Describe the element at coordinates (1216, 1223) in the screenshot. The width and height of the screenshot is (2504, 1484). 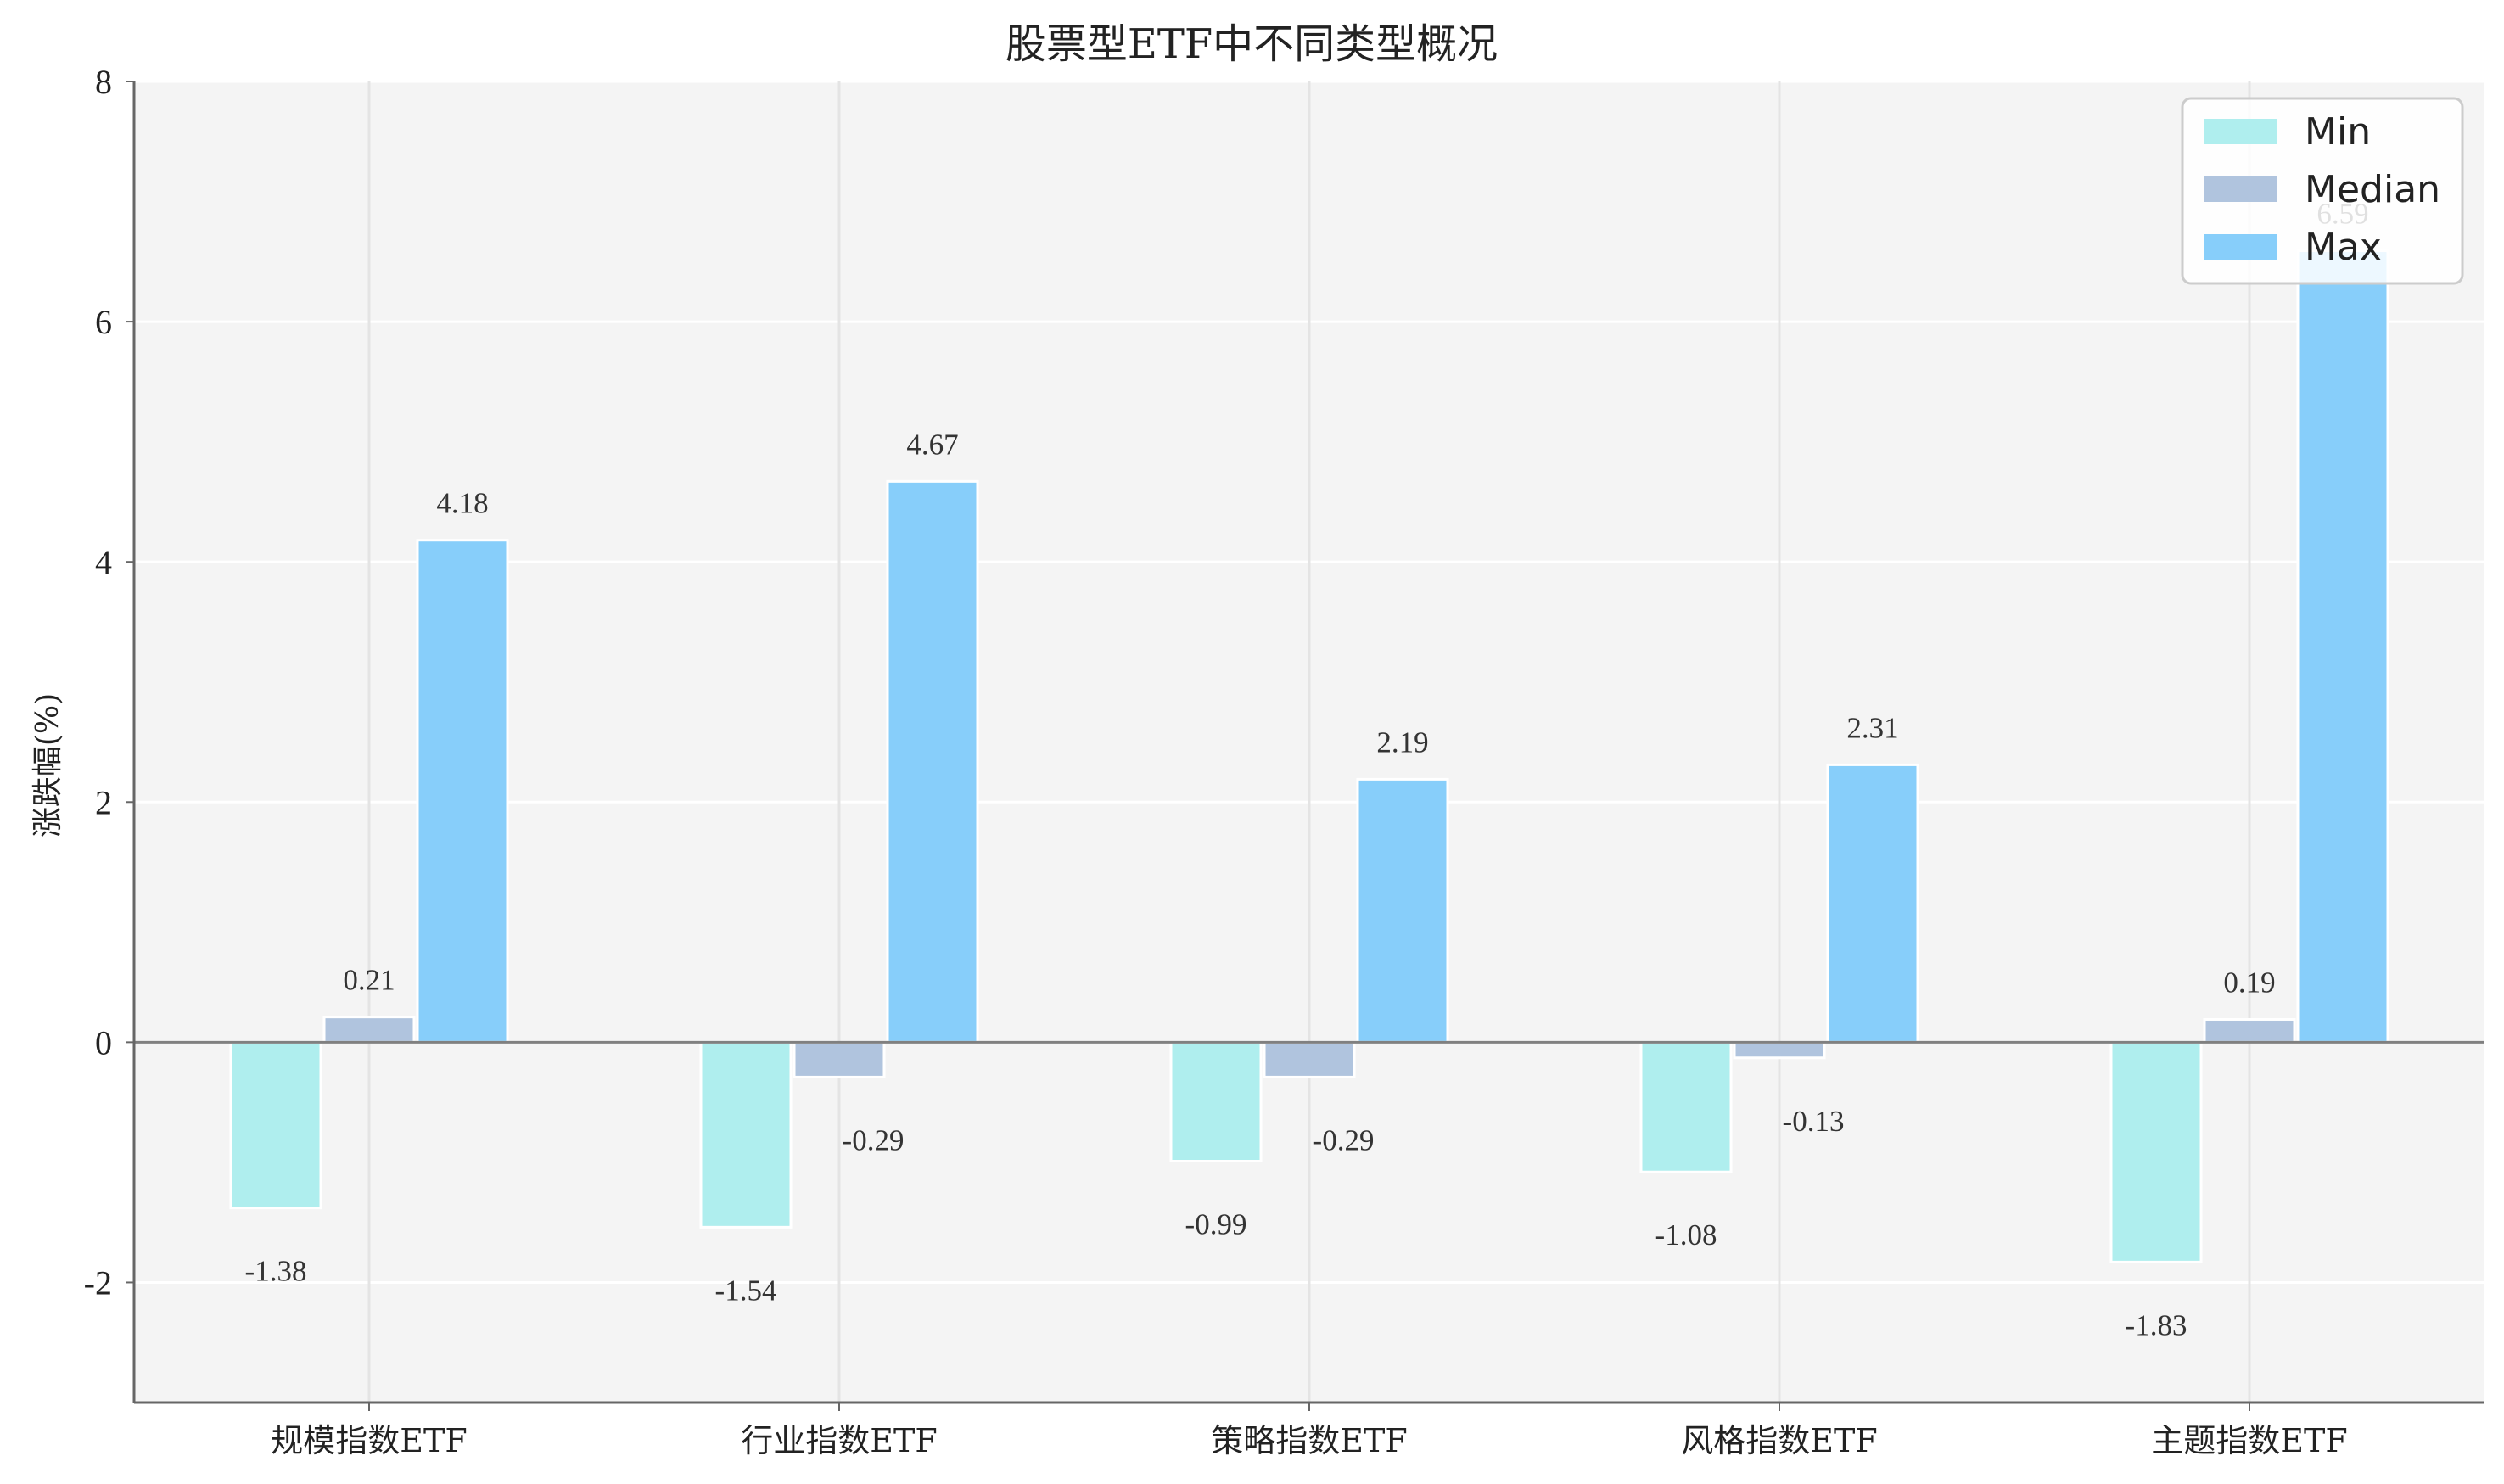
I see `data-label: -0.99` at that location.